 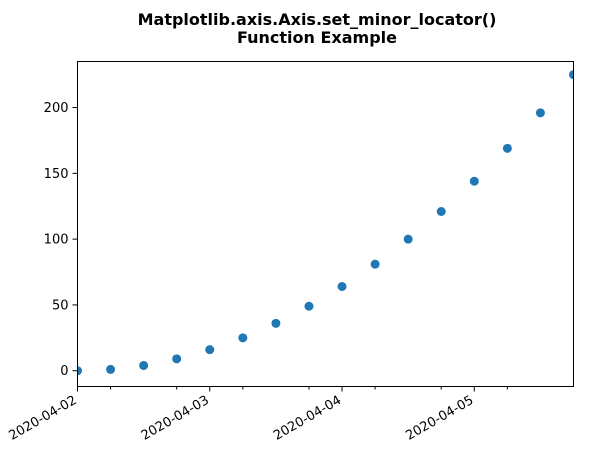 I want to click on y-tick-label: 50, so click(x=60, y=305).